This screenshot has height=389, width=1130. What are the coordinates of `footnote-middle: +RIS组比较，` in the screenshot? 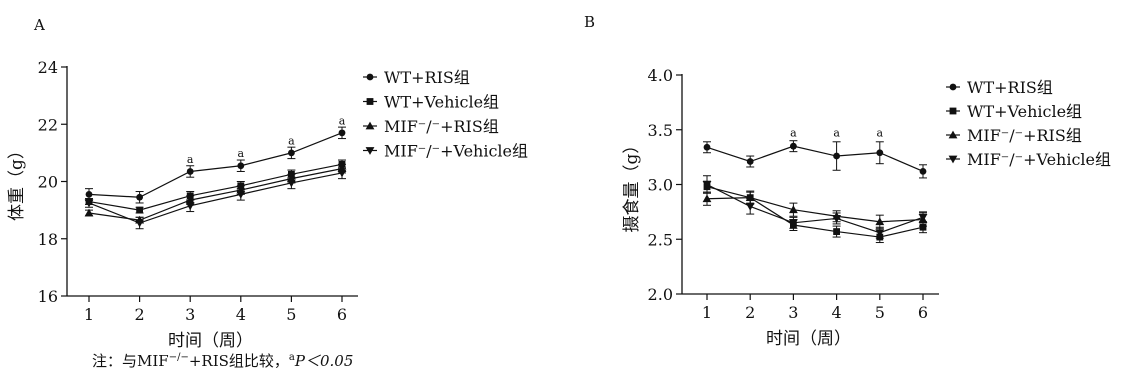 It's located at (238, 361).